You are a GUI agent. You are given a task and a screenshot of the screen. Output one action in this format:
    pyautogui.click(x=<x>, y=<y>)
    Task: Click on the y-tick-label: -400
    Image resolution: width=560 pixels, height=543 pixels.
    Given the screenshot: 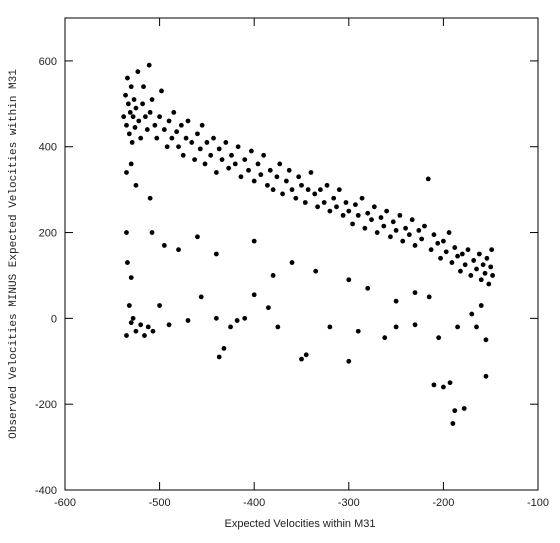 What is the action you would take?
    pyautogui.click(x=46, y=491)
    